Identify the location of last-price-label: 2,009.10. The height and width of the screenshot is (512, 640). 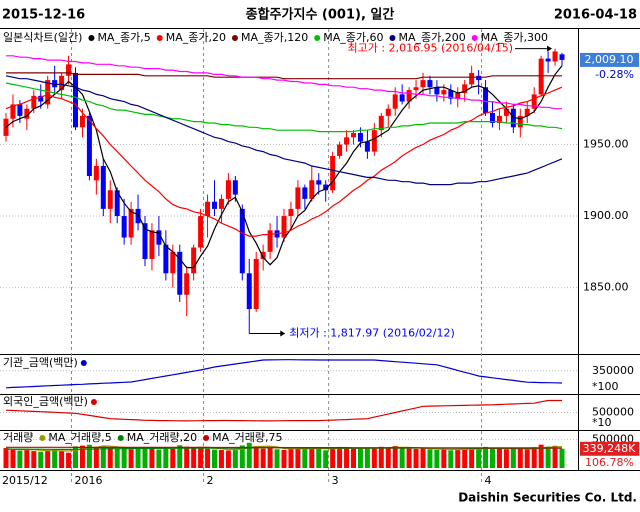
(609, 59).